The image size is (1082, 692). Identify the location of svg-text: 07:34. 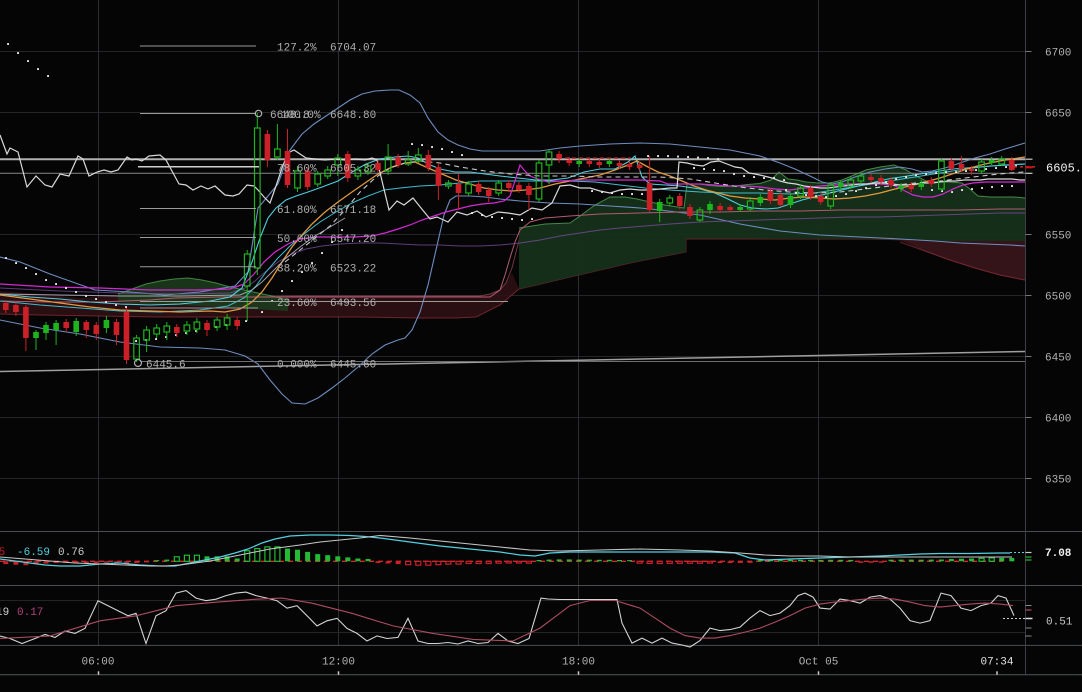
(996, 663).